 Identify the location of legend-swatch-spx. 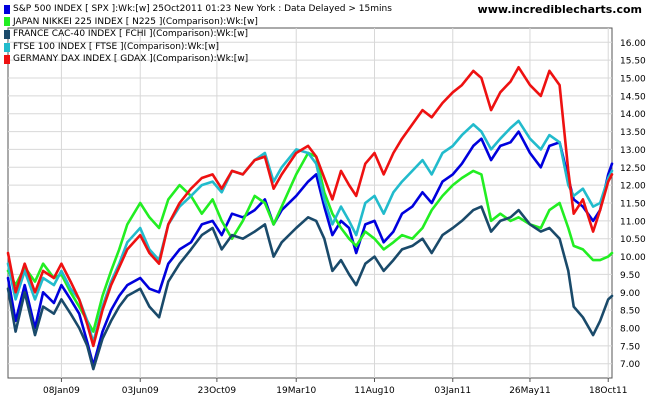
(7, 9).